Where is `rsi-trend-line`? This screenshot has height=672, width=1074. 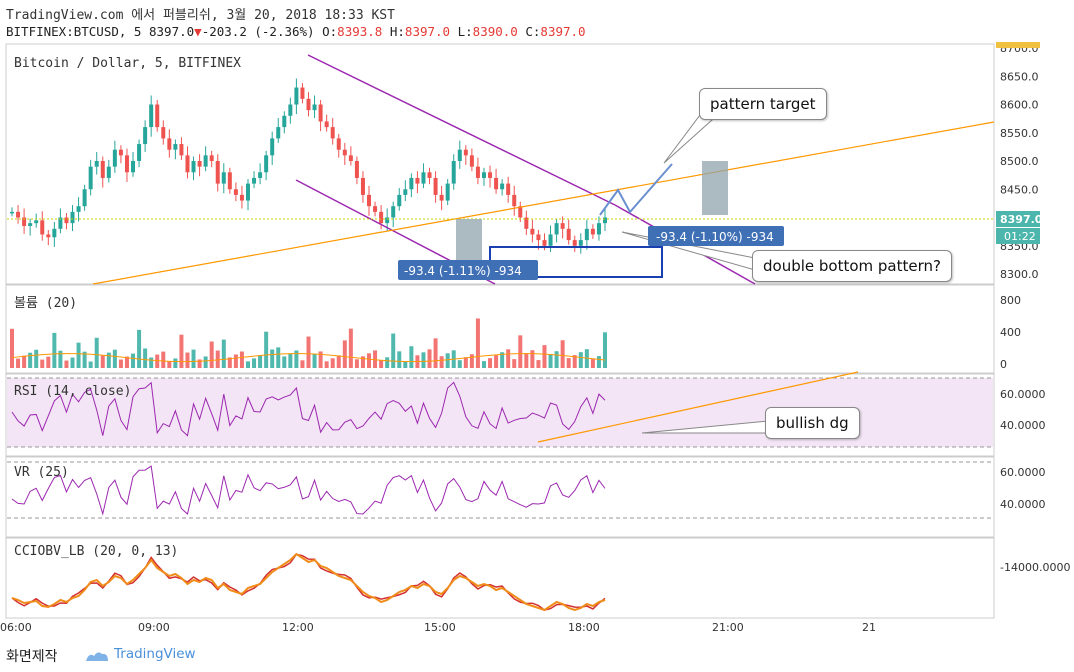 rsi-trend-line is located at coordinates (698, 407).